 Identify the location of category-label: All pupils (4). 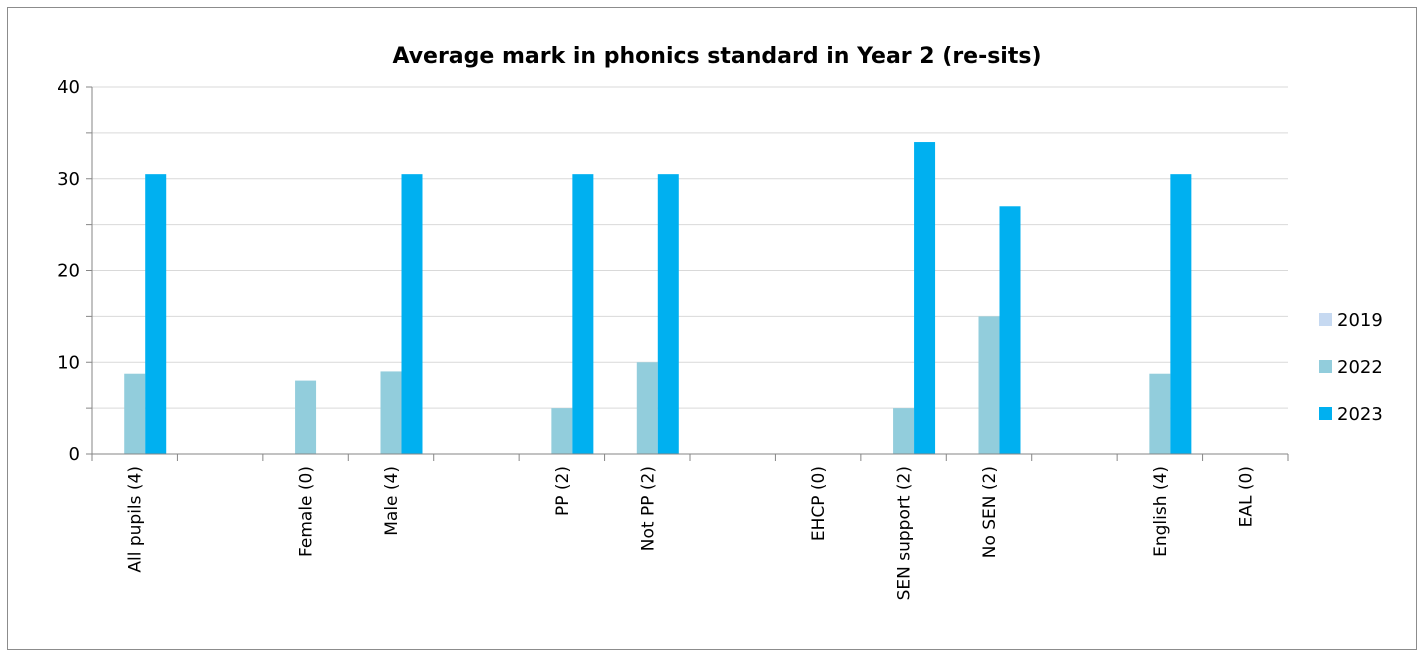
(136, 519).